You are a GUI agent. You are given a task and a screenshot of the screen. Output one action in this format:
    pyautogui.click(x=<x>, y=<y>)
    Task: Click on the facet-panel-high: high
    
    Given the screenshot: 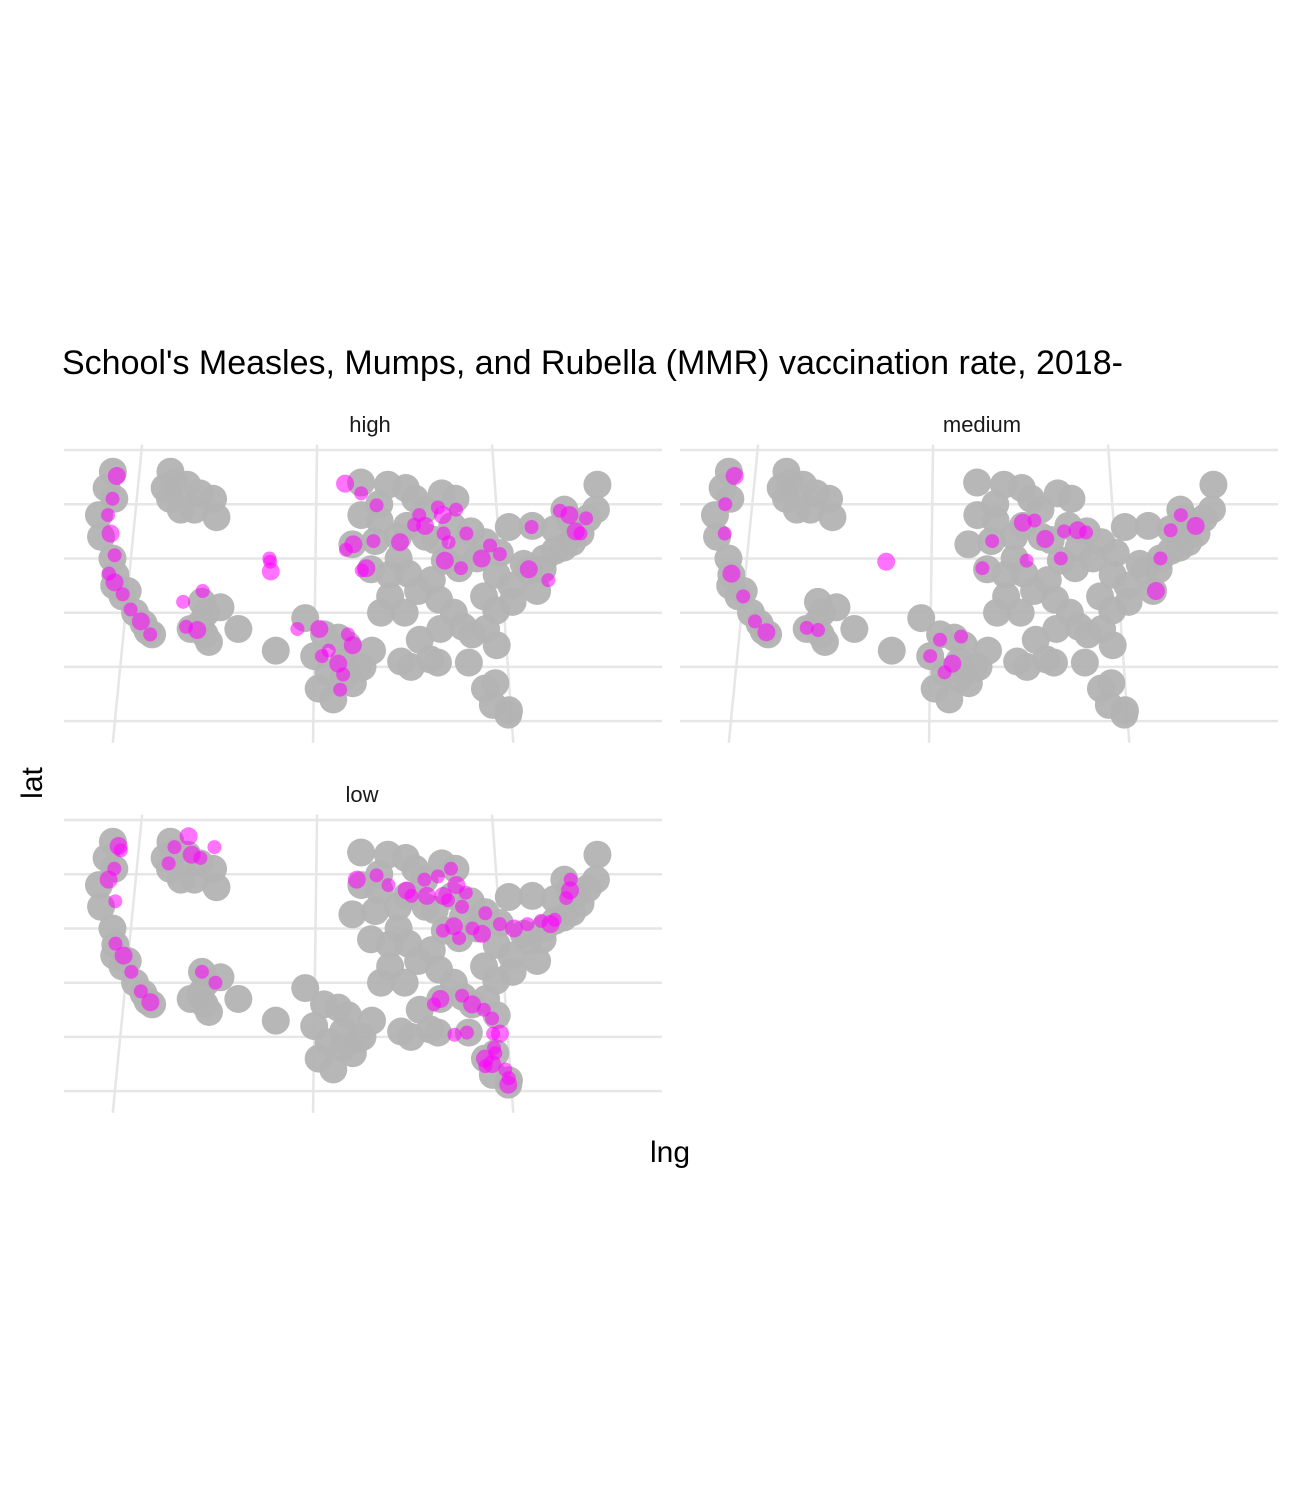 What is the action you would take?
    pyautogui.click(x=363, y=577)
    